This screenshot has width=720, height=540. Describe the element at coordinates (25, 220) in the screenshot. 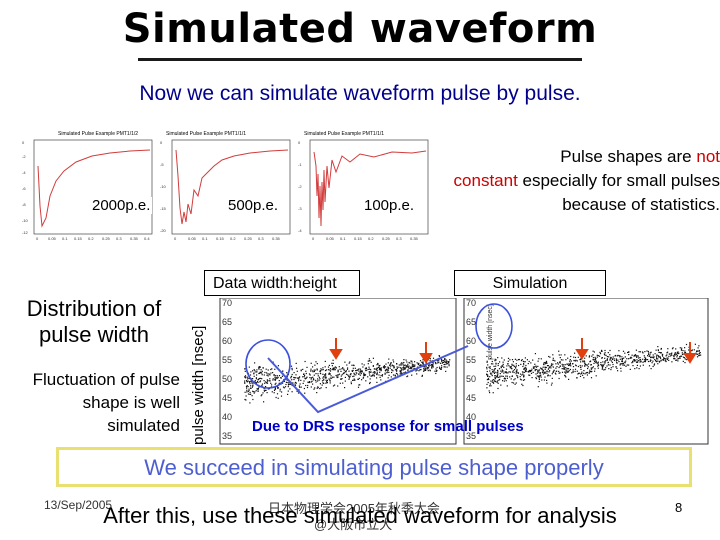

I see `svg-text: -10` at that location.